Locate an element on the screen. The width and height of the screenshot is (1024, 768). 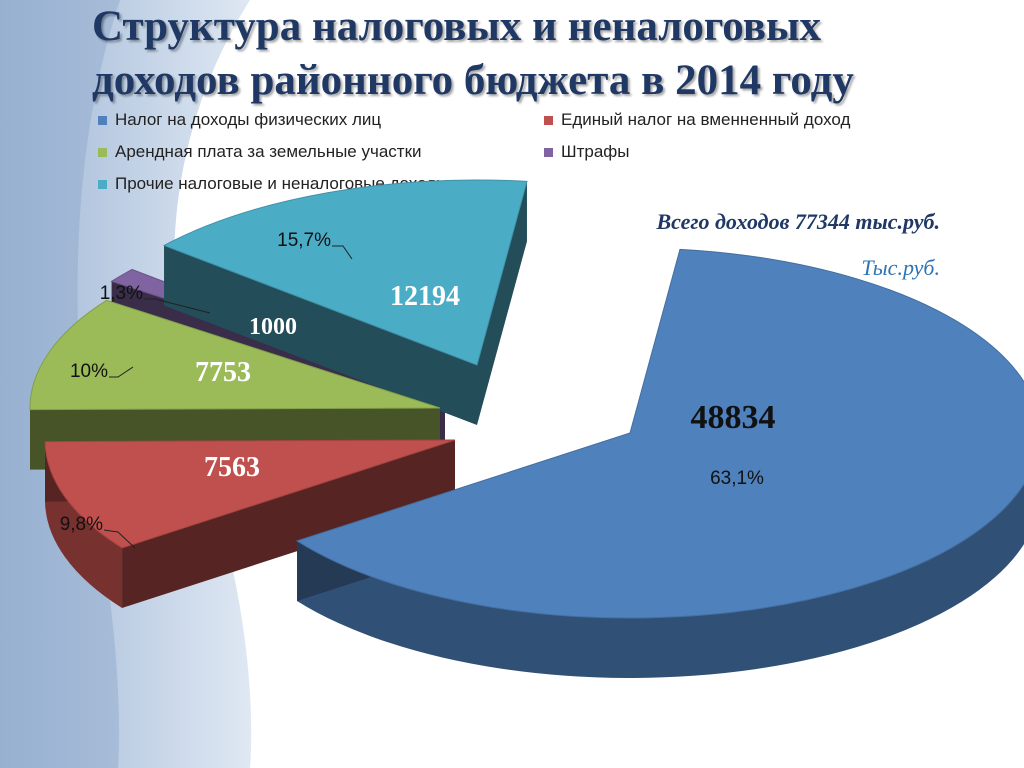
legend-item-envd: Единый налог на вменненный доход is located at coordinates (697, 120).